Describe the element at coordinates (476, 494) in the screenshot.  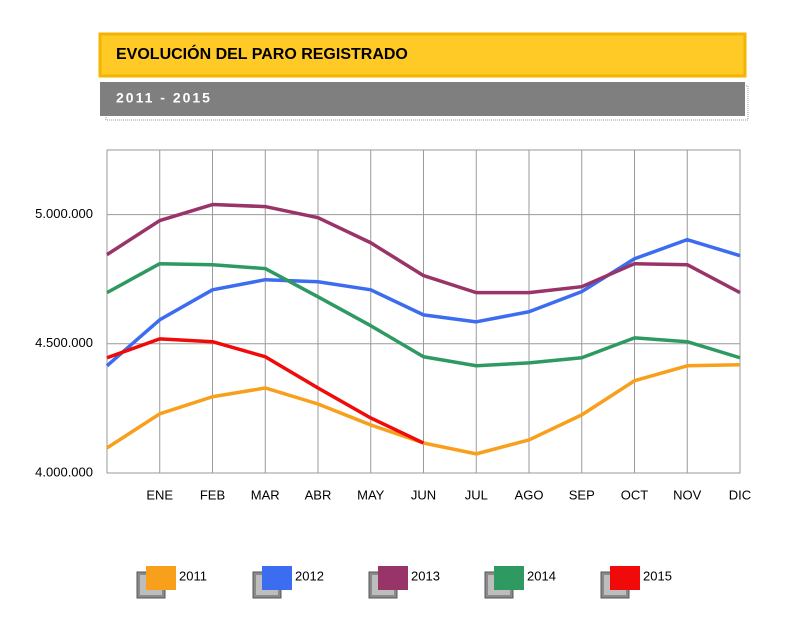
I see `x-tick-label: JUL` at that location.